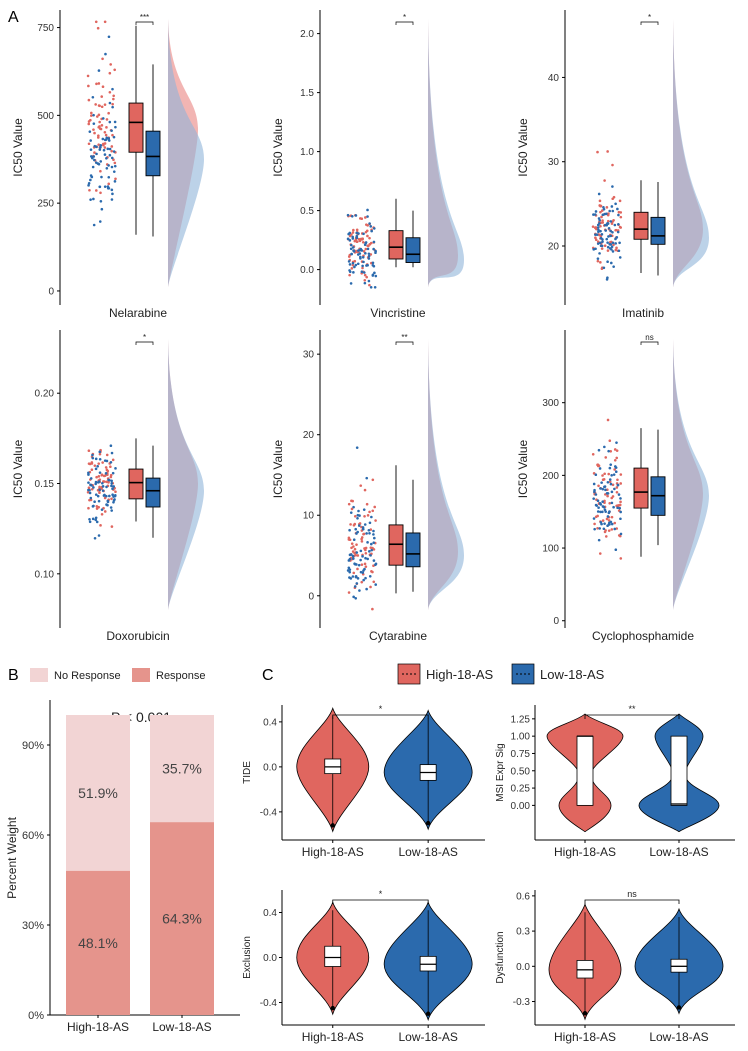  I want to click on outlier-point, so click(585, 1013).